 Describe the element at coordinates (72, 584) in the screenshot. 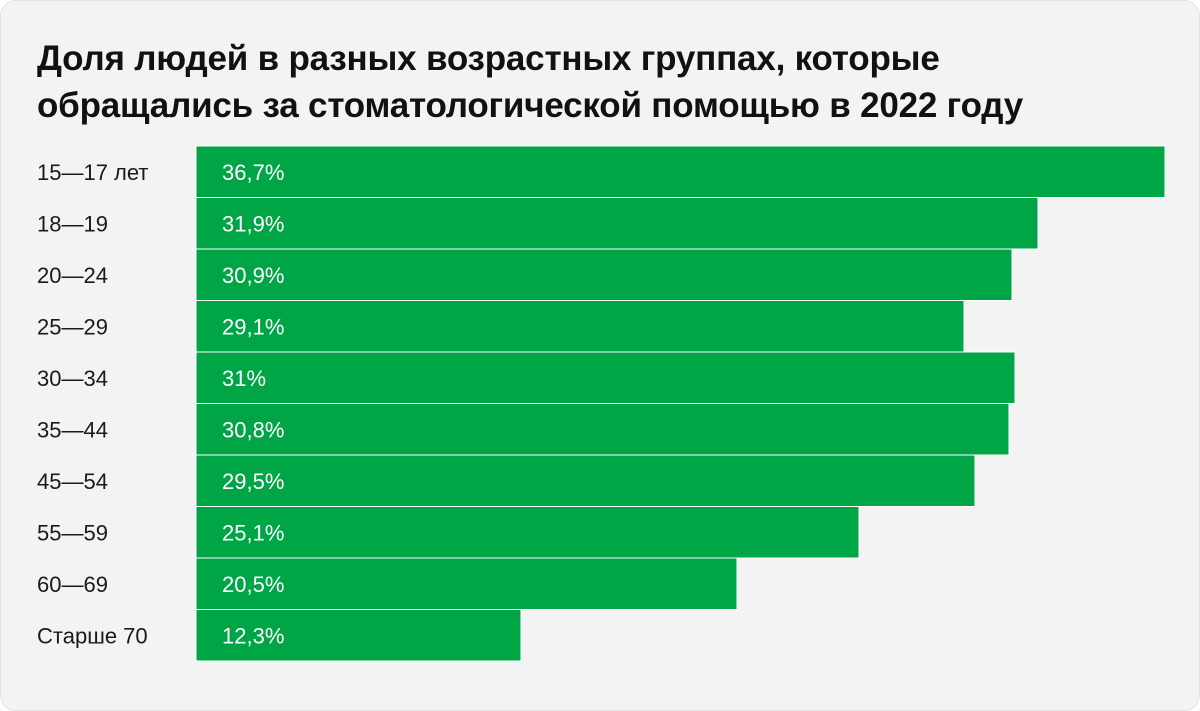

I see `category-label: 60—69` at that location.